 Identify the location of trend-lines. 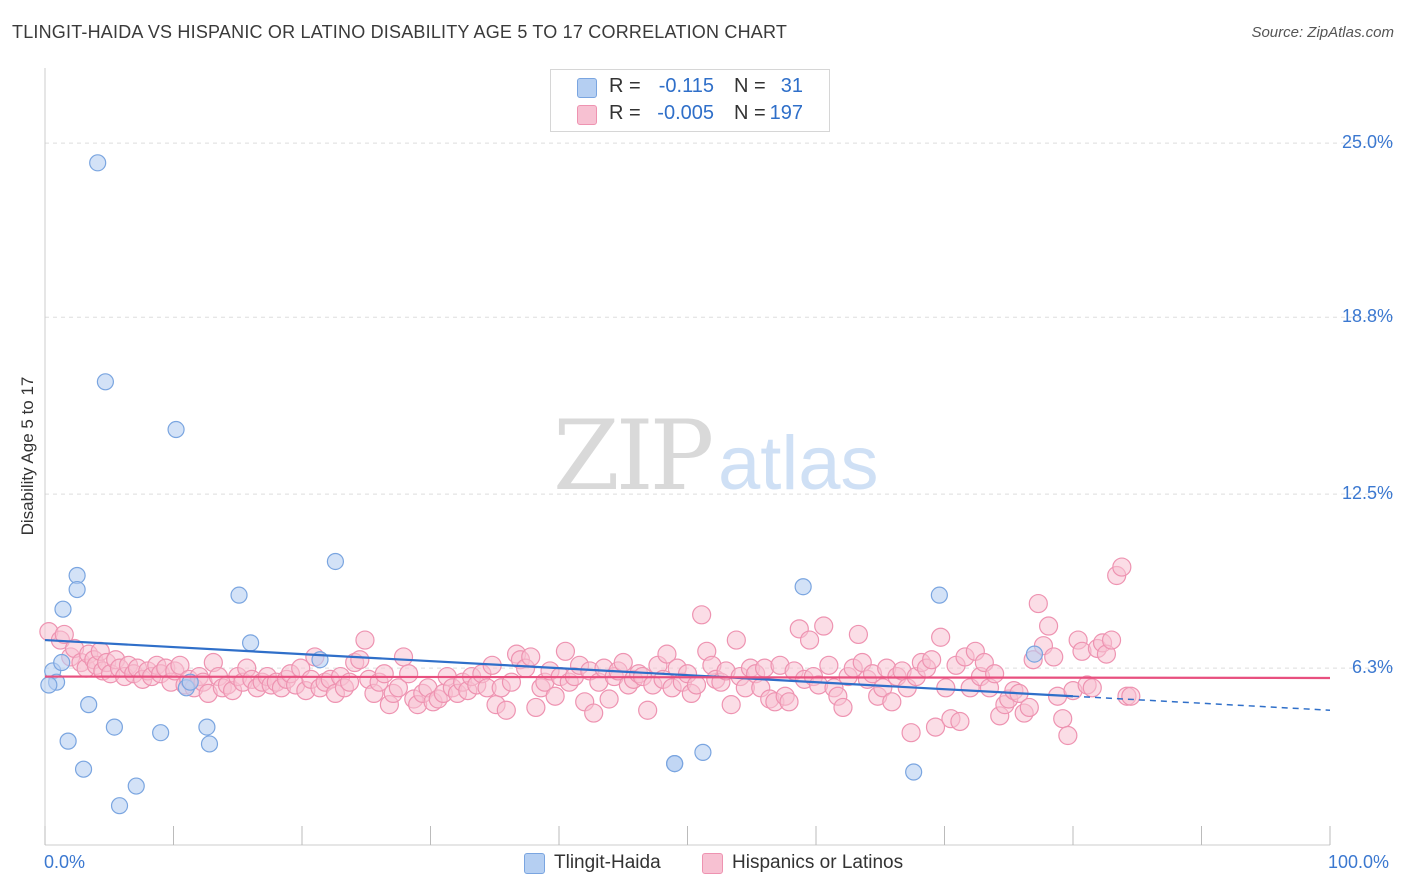
(687, 674).